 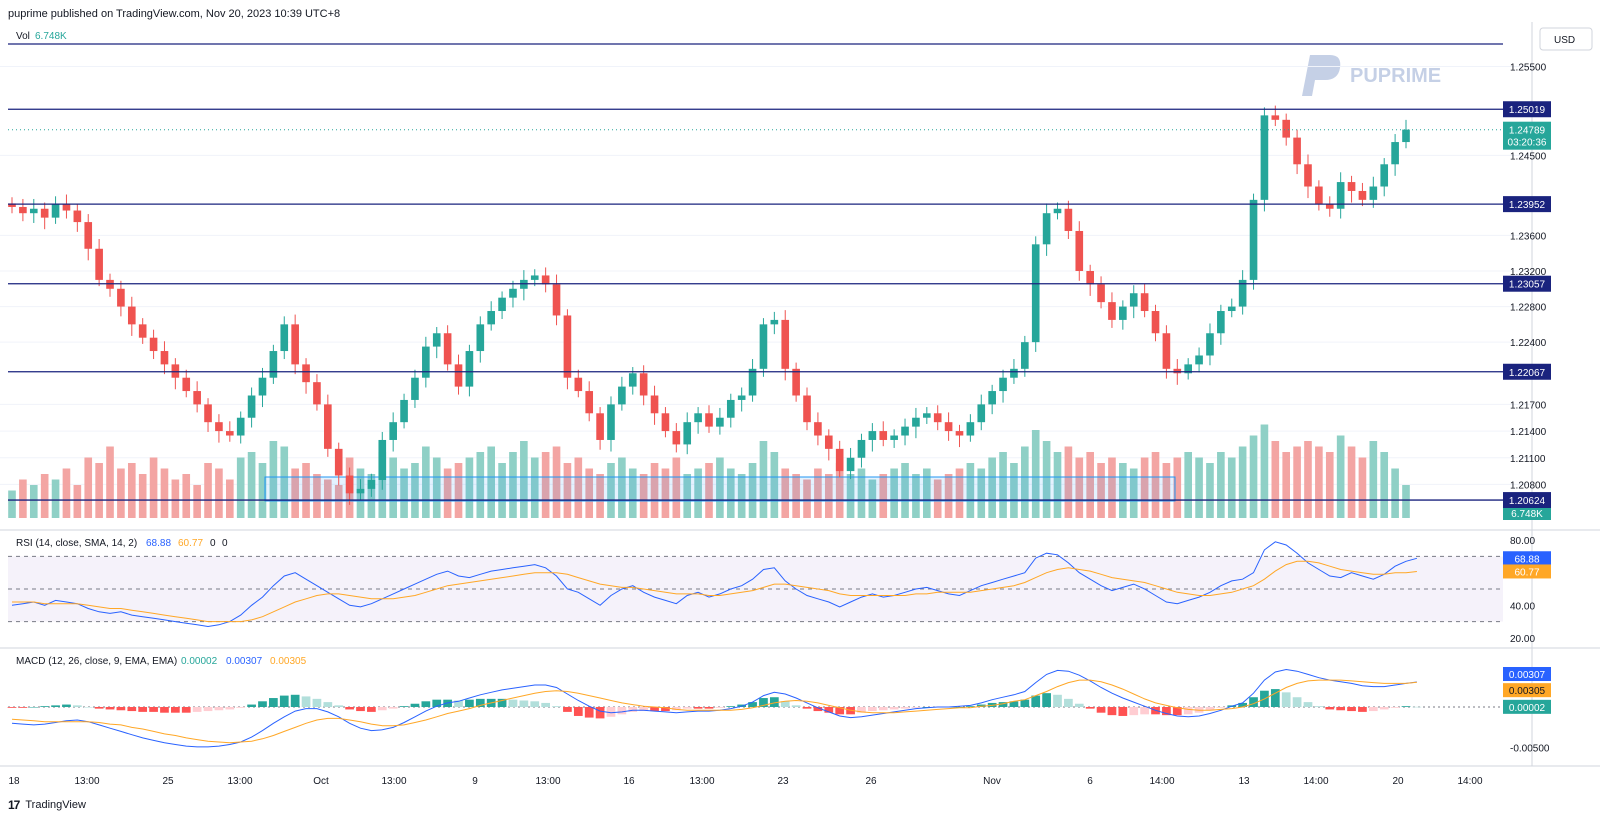 What do you see at coordinates (701, 781) in the screenshot?
I see `time-tick-label: 13:00` at bounding box center [701, 781].